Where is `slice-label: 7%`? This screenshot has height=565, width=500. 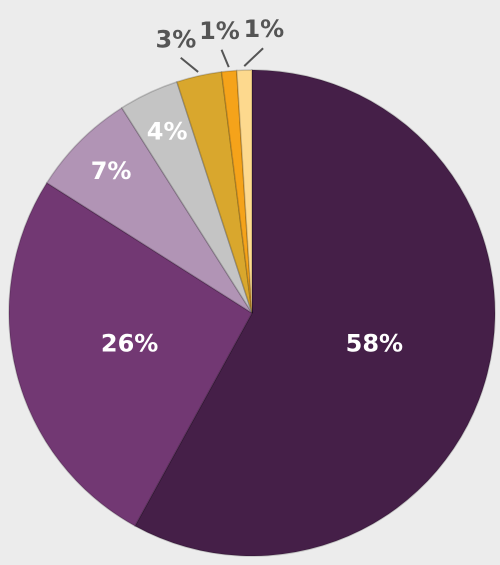
slice-label: 7% is located at coordinates (111, 171).